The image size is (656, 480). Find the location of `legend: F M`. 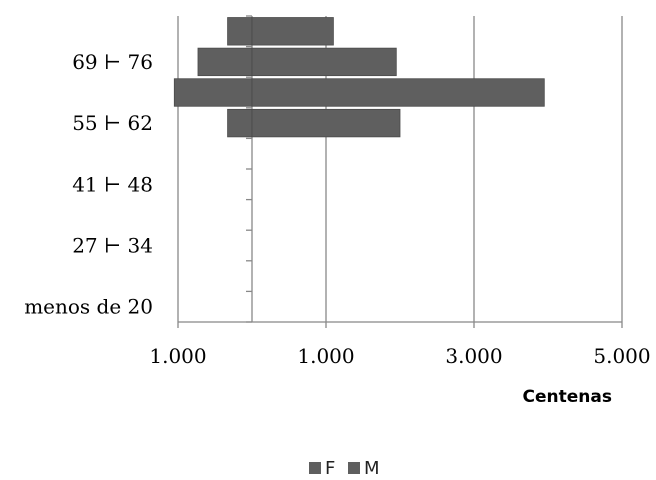

legend: F M is located at coordinates (344, 468).